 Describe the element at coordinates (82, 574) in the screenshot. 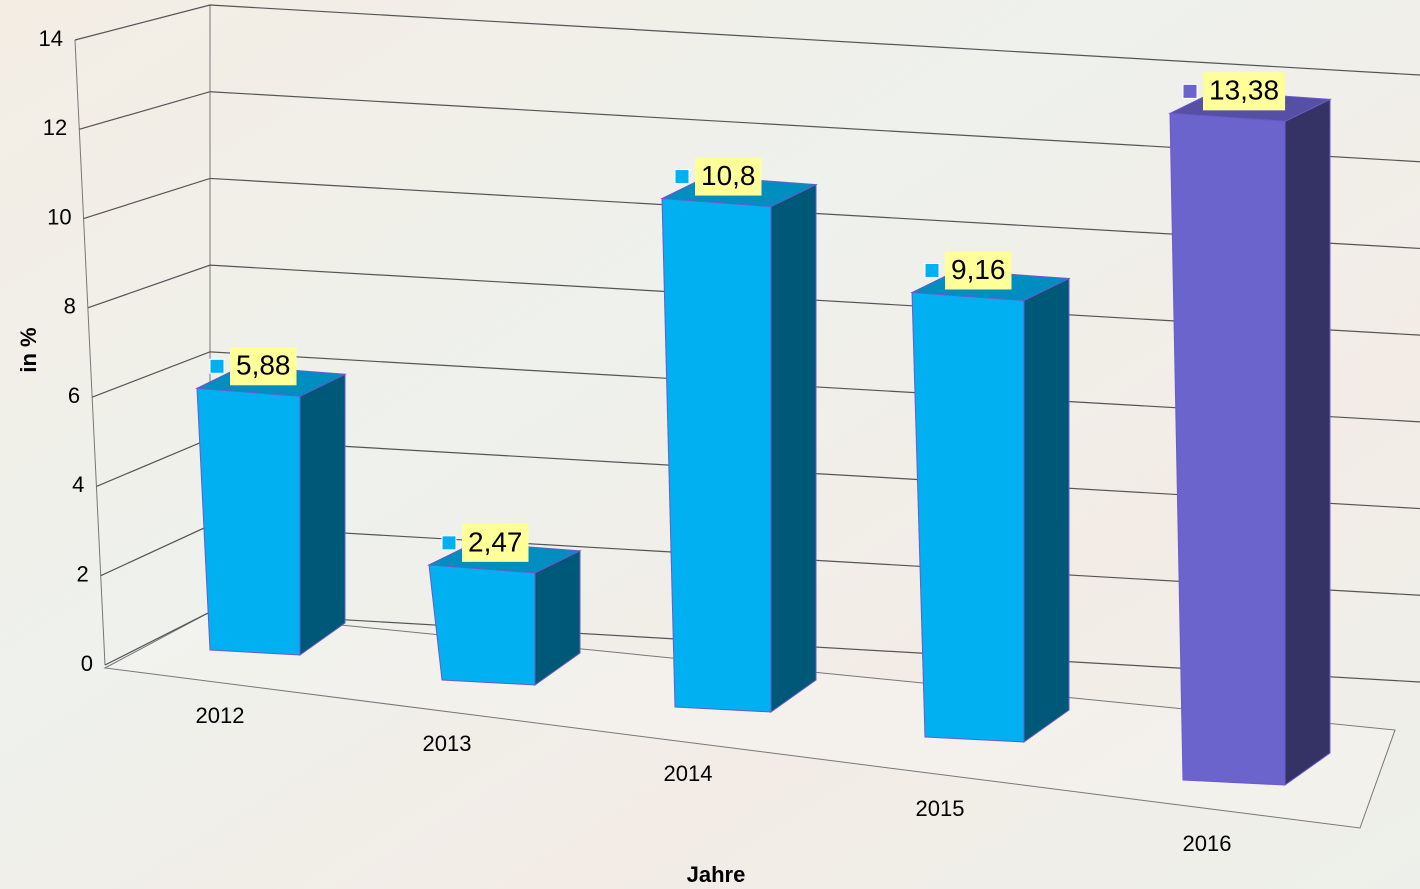

I see `y-tick-label: 2` at that location.